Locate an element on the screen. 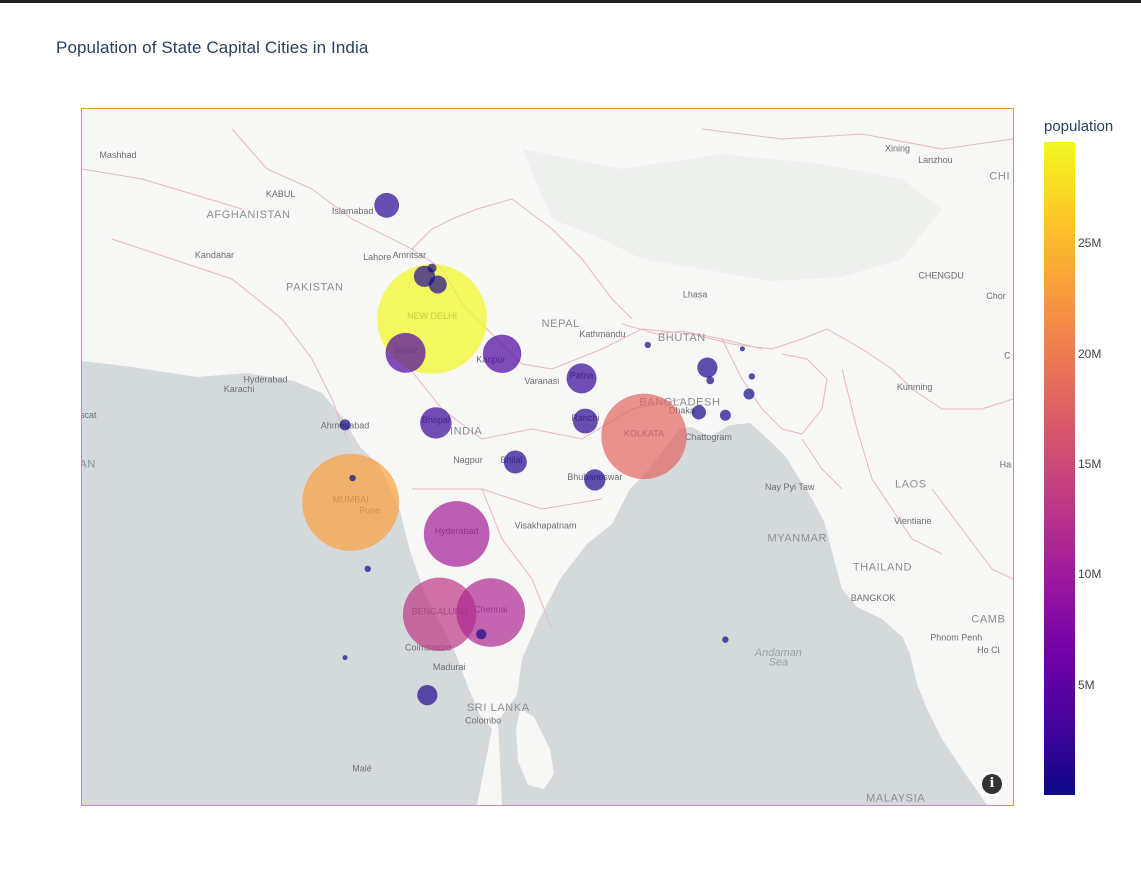 This screenshot has height=886, width=1141. top-border is located at coordinates (570, 1).